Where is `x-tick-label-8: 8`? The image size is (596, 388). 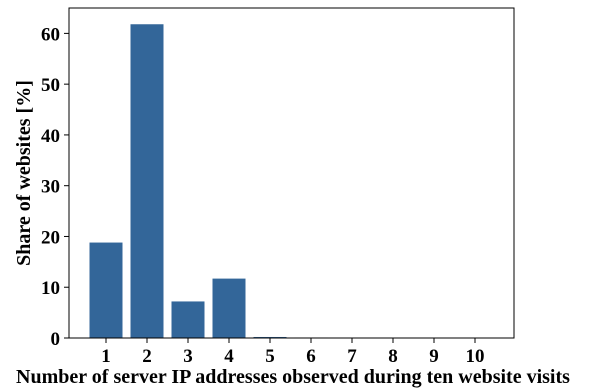
x-tick-label-8: 8 is located at coordinates (393, 356).